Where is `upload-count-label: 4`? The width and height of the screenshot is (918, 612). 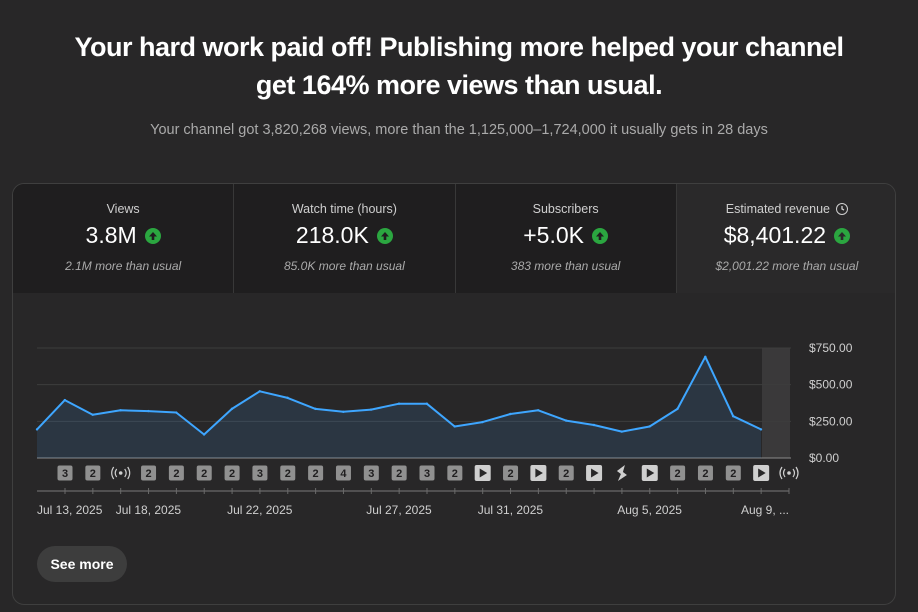 upload-count-label: 4 is located at coordinates (343, 474).